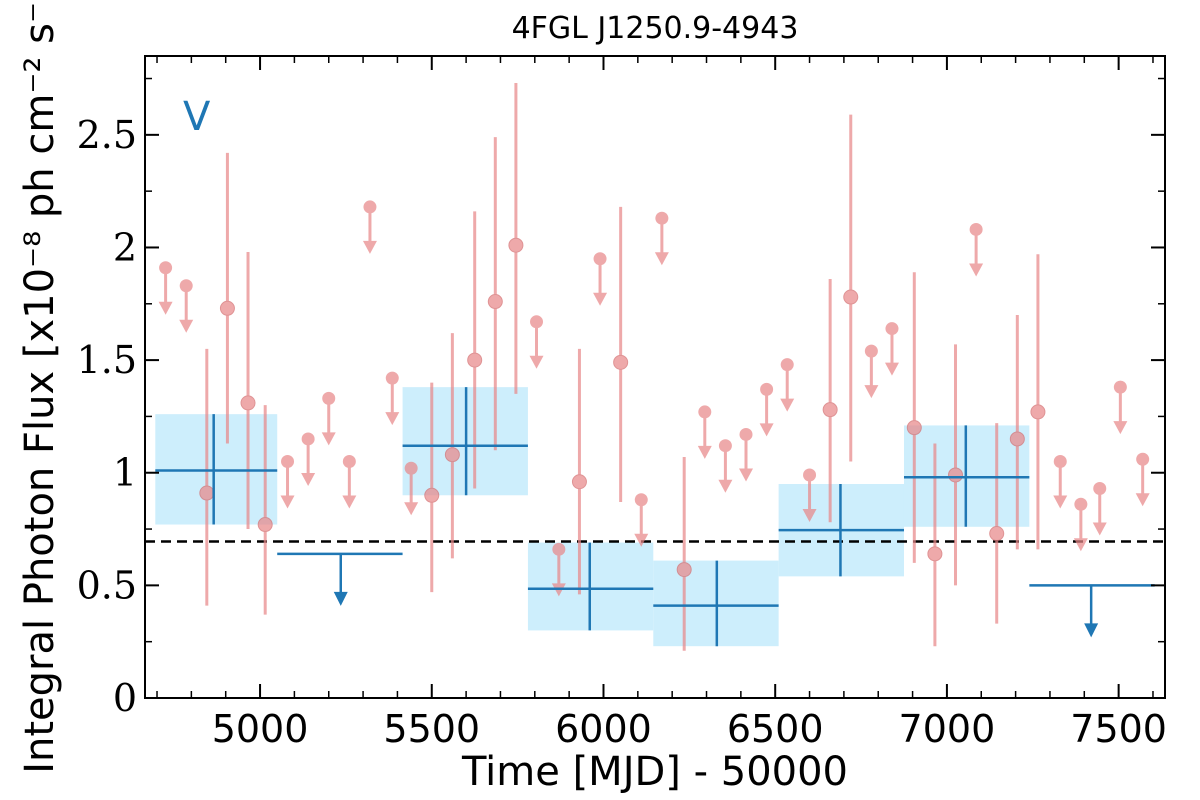 The width and height of the screenshot is (1200, 800). What do you see at coordinates (107, 416) in the screenshot?
I see `y-tick-labels: 0 0.5 1 1.5 2 2.5` at bounding box center [107, 416].